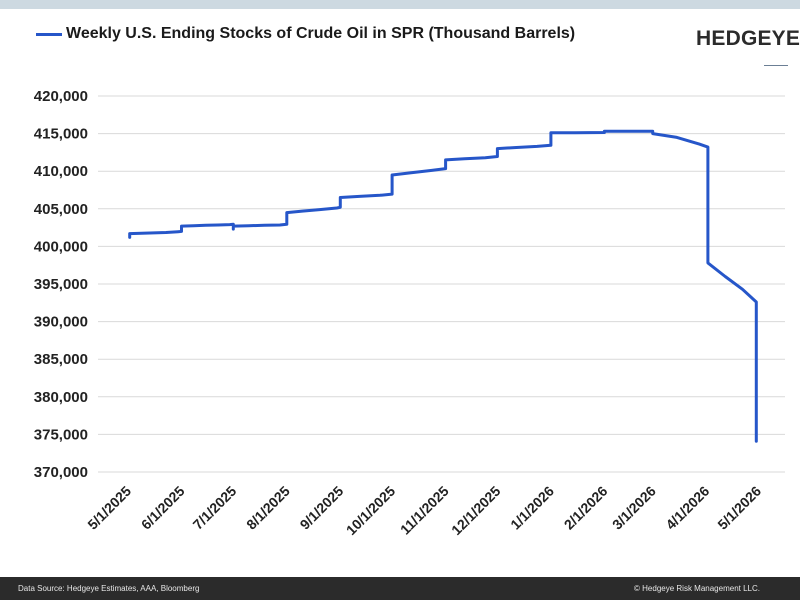  What do you see at coordinates (61, 472) in the screenshot?
I see `y-tick-label: 370,000` at bounding box center [61, 472].